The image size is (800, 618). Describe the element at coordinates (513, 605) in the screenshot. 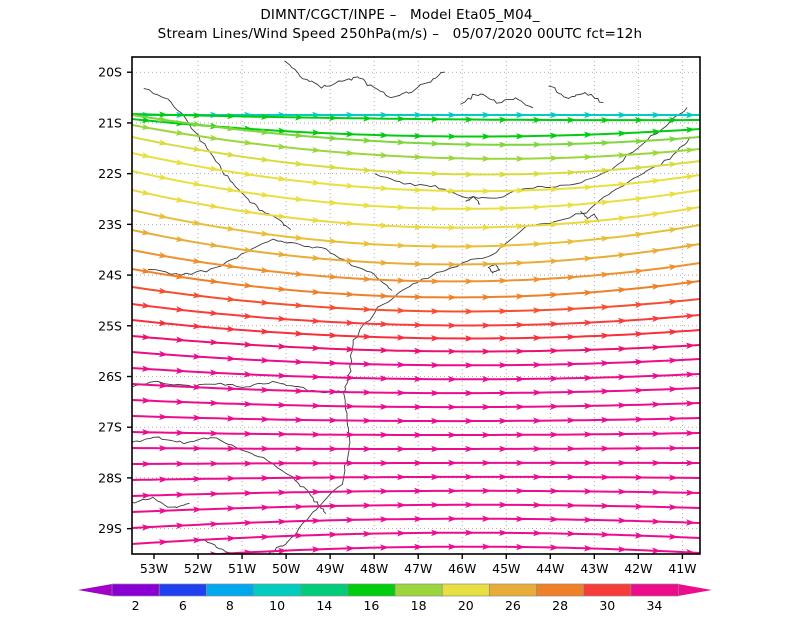

I see `colorbar-tick-label: 26` at that location.